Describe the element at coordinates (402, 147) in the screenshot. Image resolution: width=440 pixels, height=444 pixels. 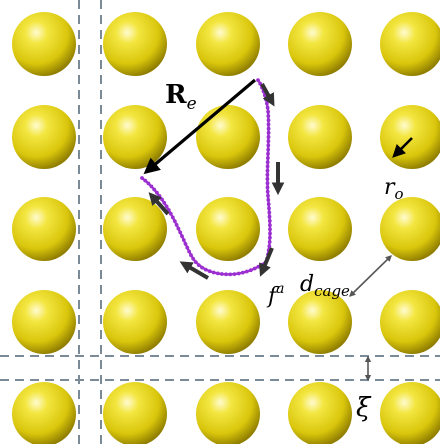
I see `obstacle-radius-arrow` at that location.